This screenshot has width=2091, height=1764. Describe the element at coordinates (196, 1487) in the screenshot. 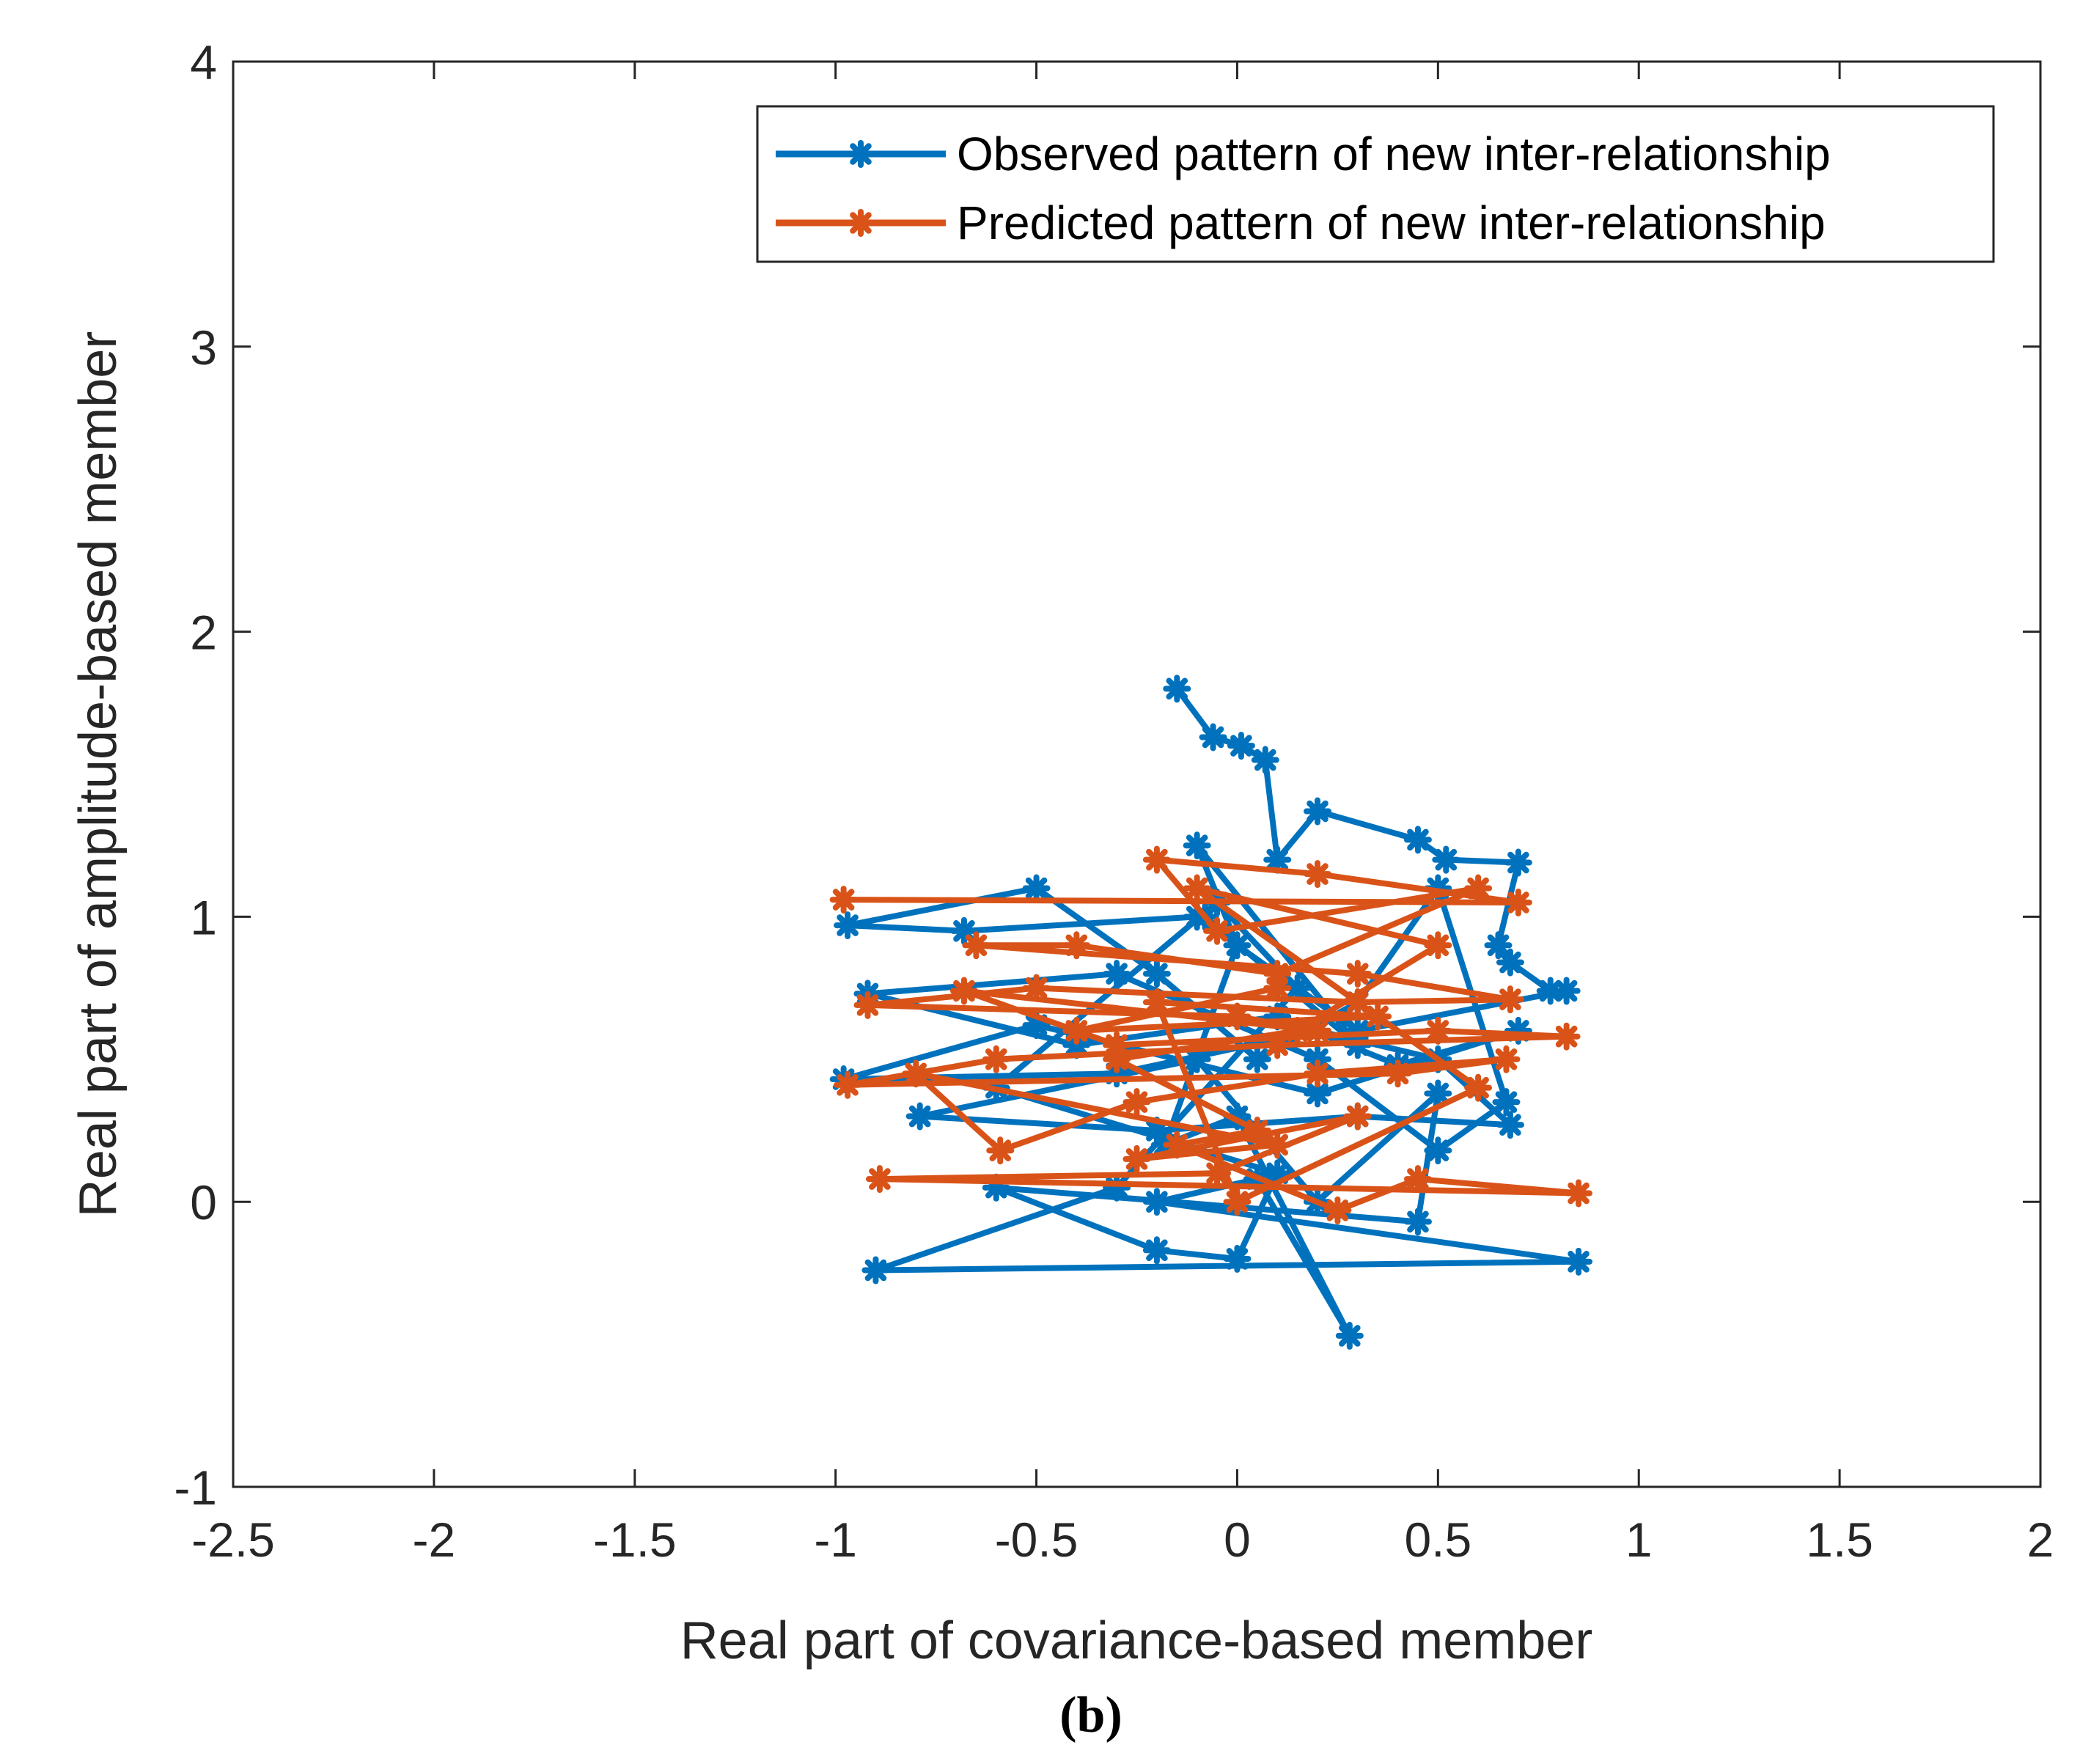

I see `y-tick-label: -1` at that location.